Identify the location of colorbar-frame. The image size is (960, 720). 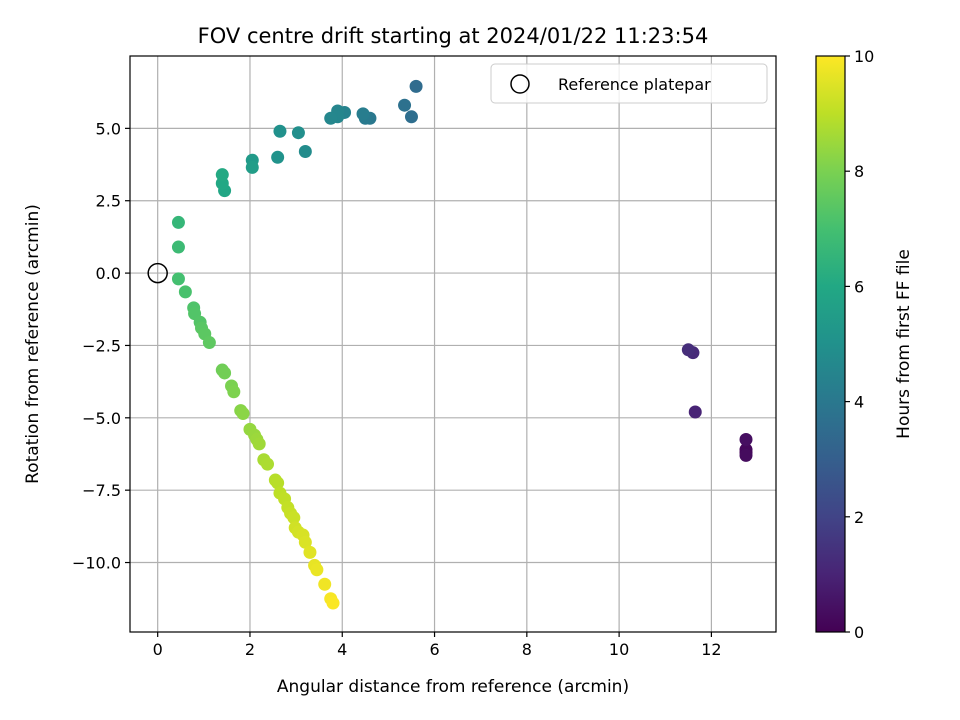
(830, 344).